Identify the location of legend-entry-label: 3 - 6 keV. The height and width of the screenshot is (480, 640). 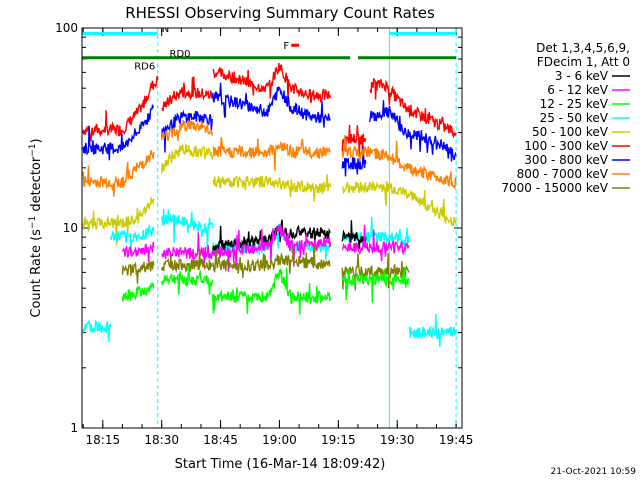
(582, 76).